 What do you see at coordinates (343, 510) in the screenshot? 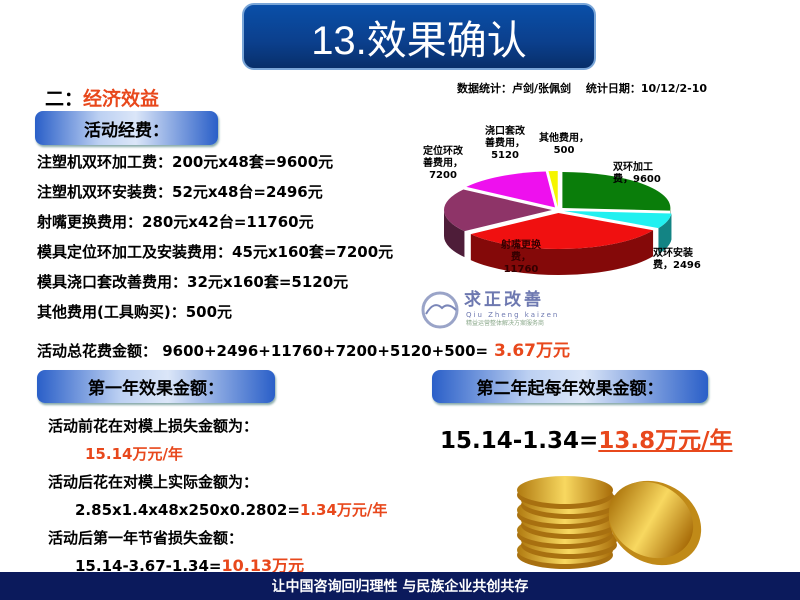
I see `after-value: 1.34万元/年` at bounding box center [343, 510].